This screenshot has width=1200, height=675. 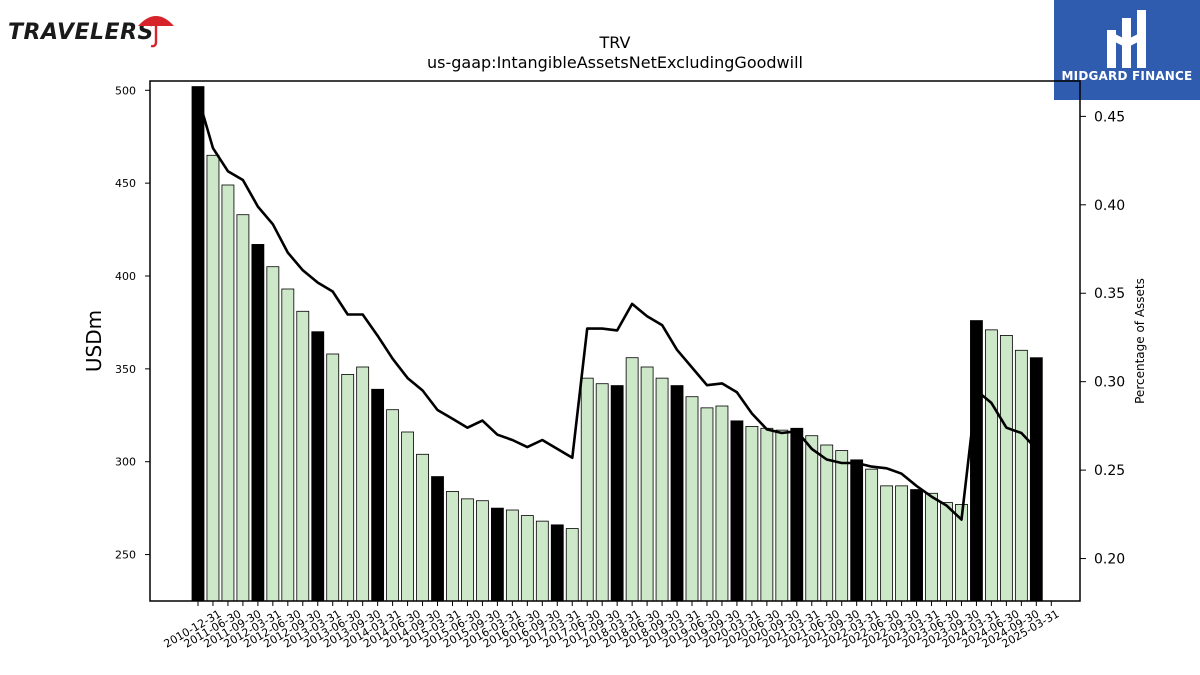 I want to click on travelers-logo: TRAVELERS, so click(x=93, y=28).